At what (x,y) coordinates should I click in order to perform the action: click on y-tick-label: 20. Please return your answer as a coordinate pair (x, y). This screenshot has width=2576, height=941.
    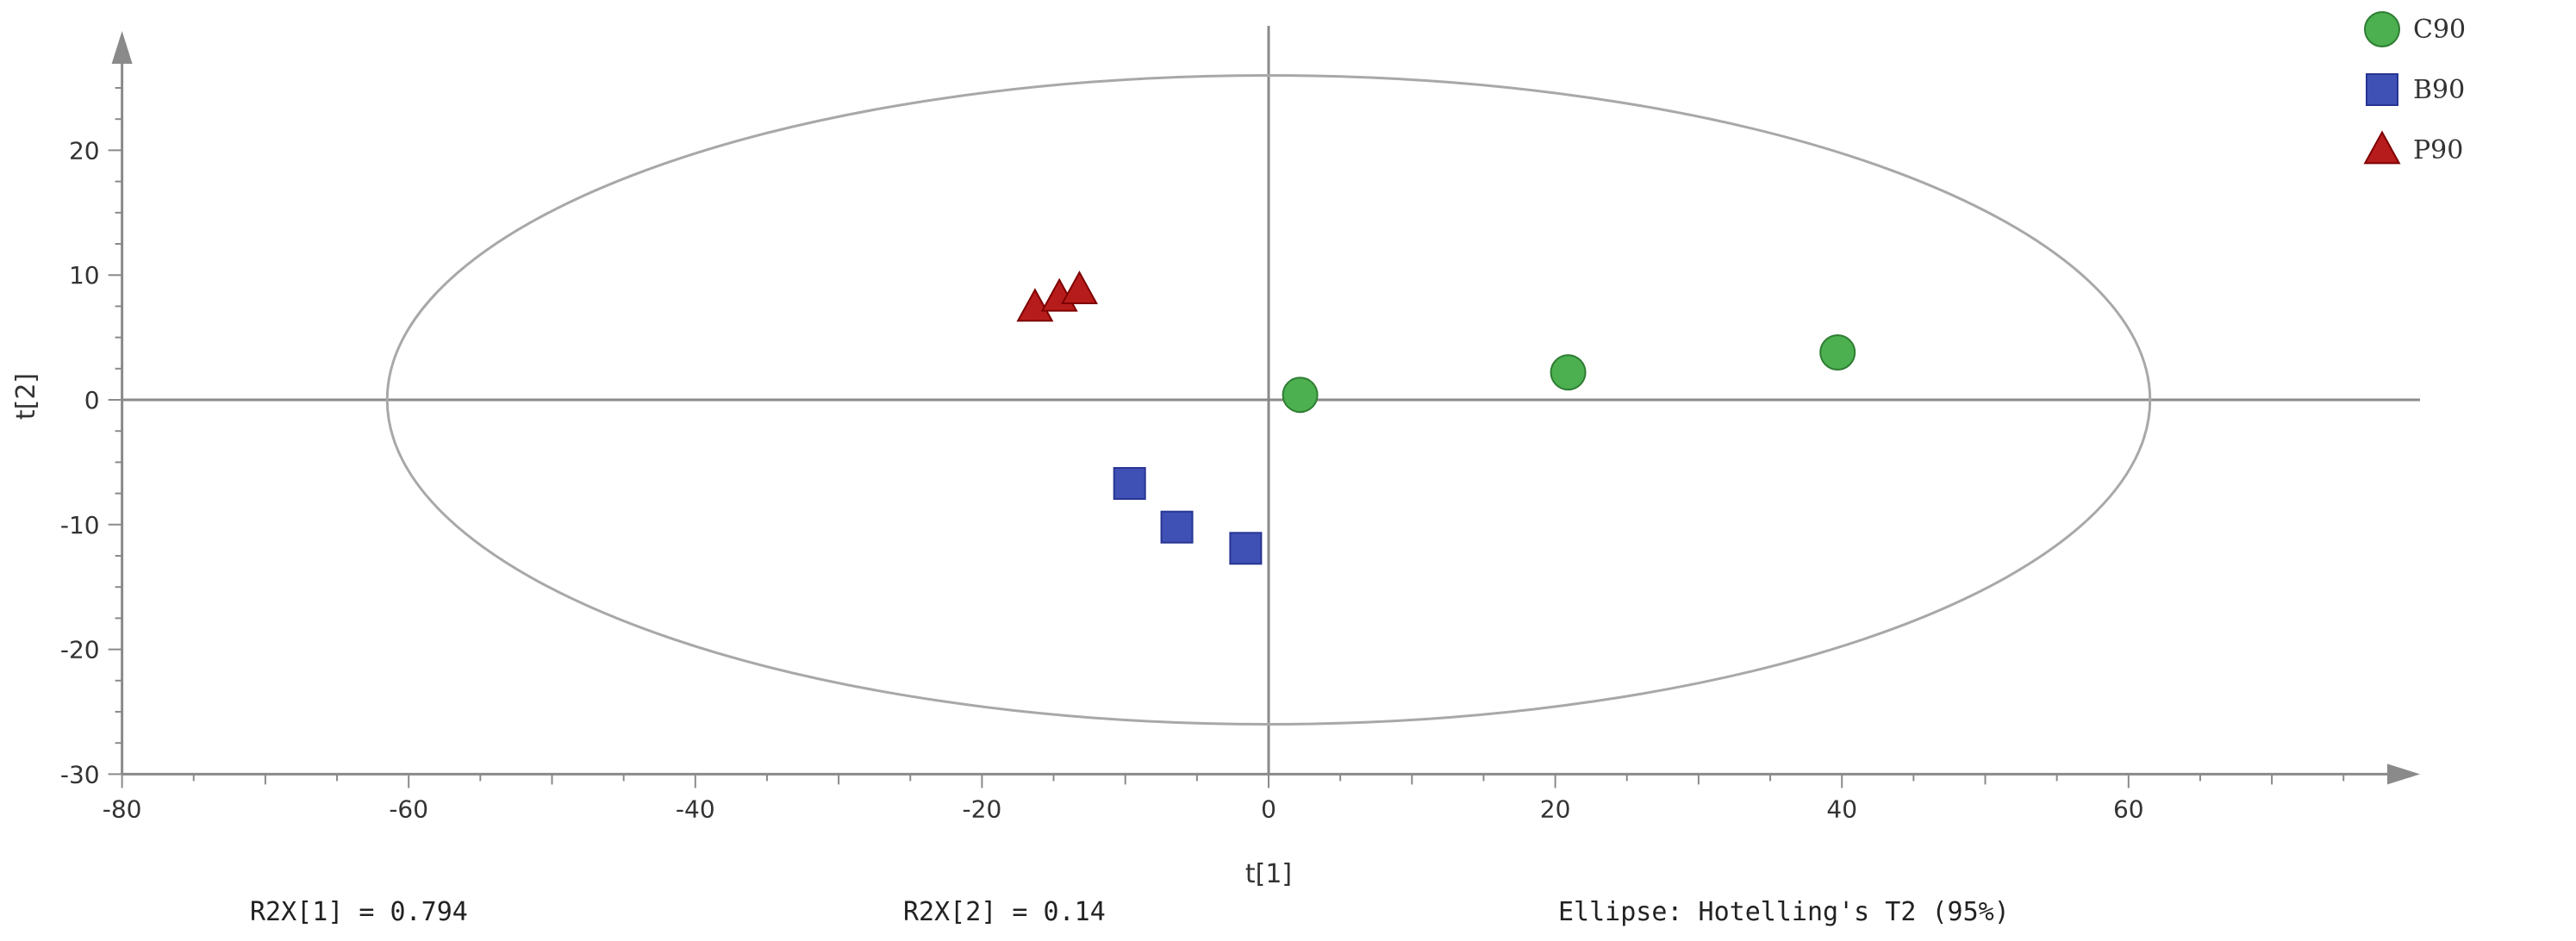
    Looking at the image, I should click on (84, 151).